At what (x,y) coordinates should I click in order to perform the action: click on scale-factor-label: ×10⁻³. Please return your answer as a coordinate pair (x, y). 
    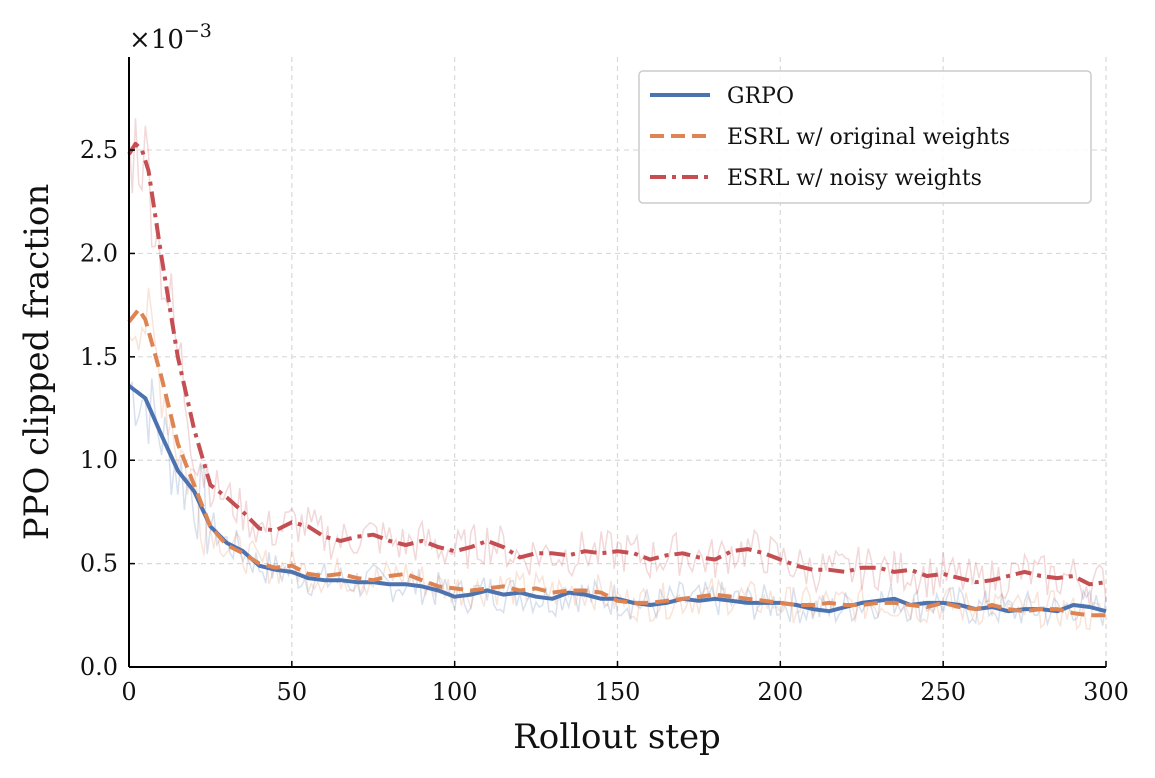
    Looking at the image, I should click on (170, 37).